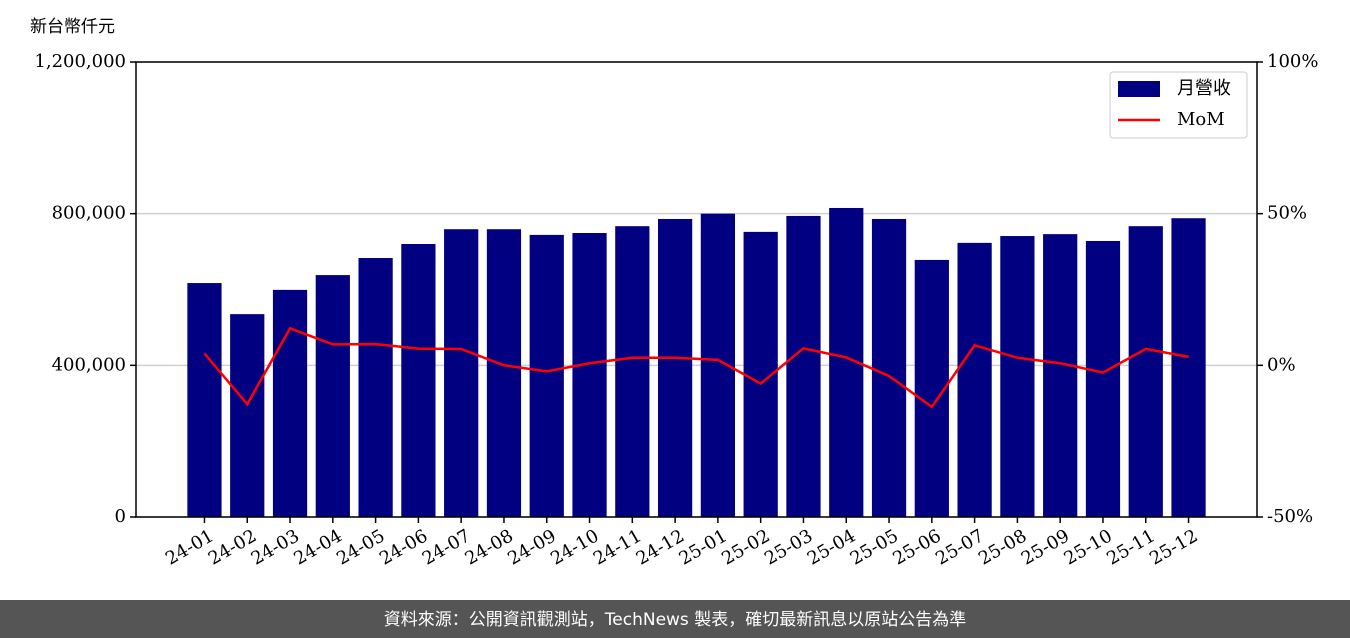 The width and height of the screenshot is (1350, 638). Describe the element at coordinates (120, 516) in the screenshot. I see `y-tick-label: 0` at that location.